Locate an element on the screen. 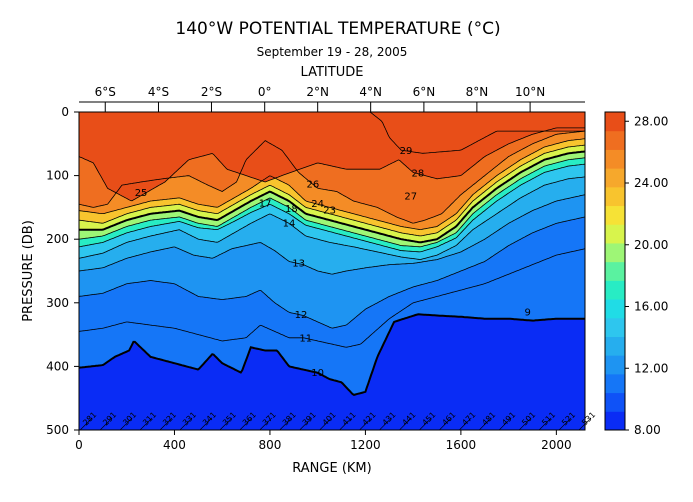 The height and width of the screenshot is (502, 693). y-tick-label-0: 0 is located at coordinates (65, 112).